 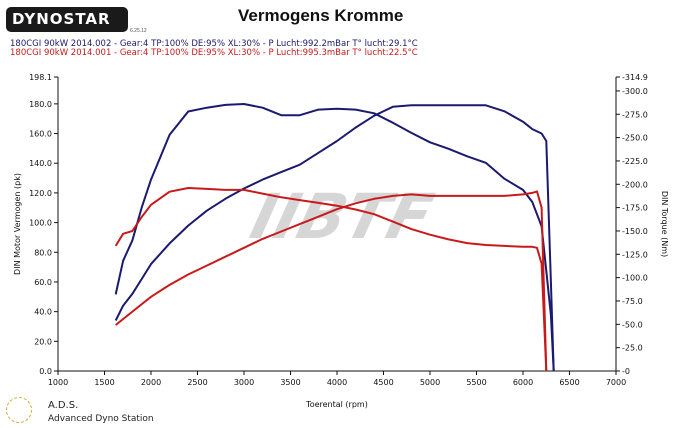 I want to click on x-tick-label: 5500, so click(x=476, y=382).